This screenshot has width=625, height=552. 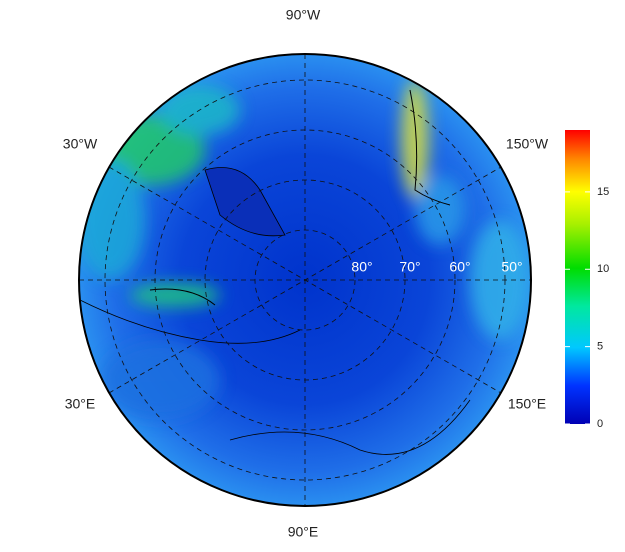 I want to click on longitude-label: 150°W, so click(x=527, y=144).